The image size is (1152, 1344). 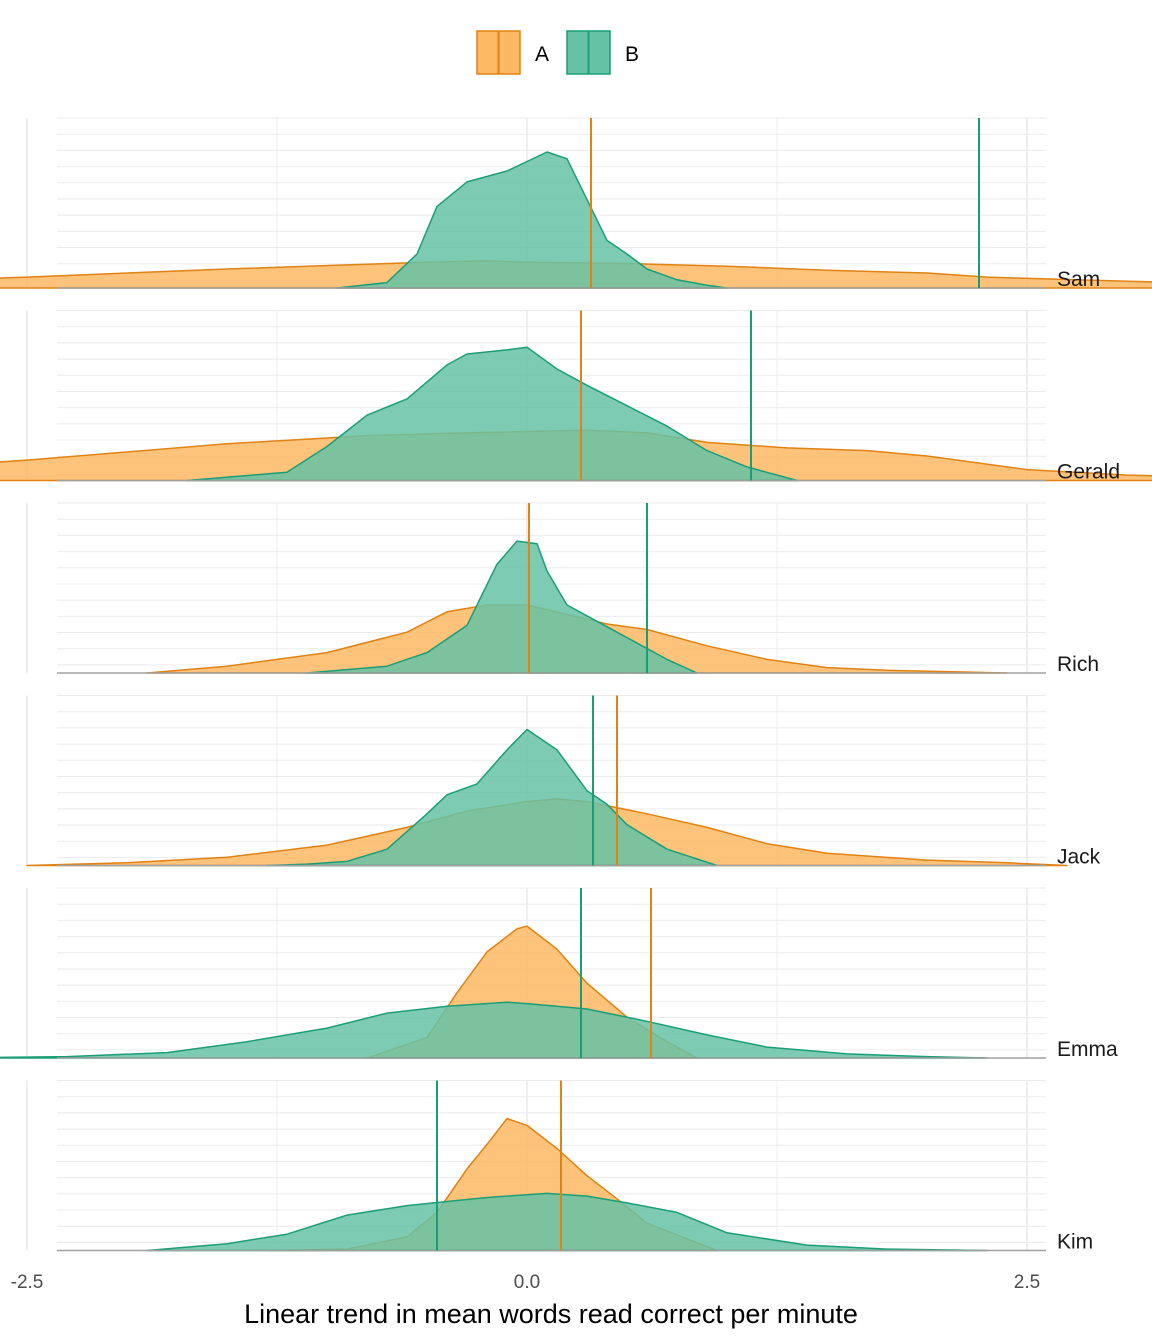 I want to click on x-tick-label: -2.5, so click(x=27, y=1282).